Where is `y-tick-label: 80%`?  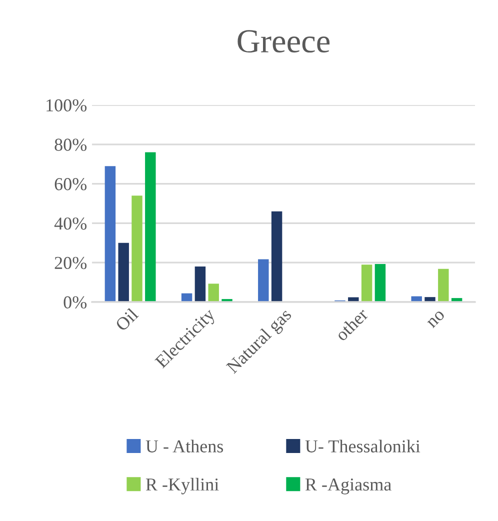
y-tick-label: 80% is located at coordinates (70, 144).